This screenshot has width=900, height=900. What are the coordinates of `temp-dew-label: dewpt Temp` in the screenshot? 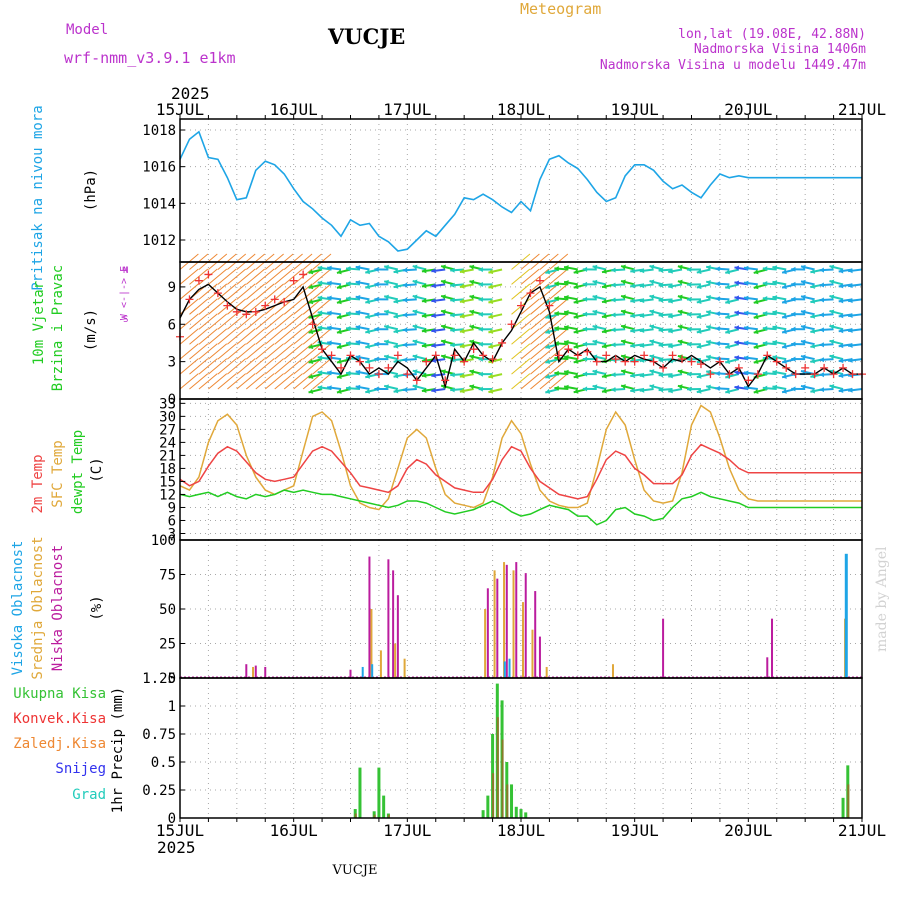 It's located at (78, 472).